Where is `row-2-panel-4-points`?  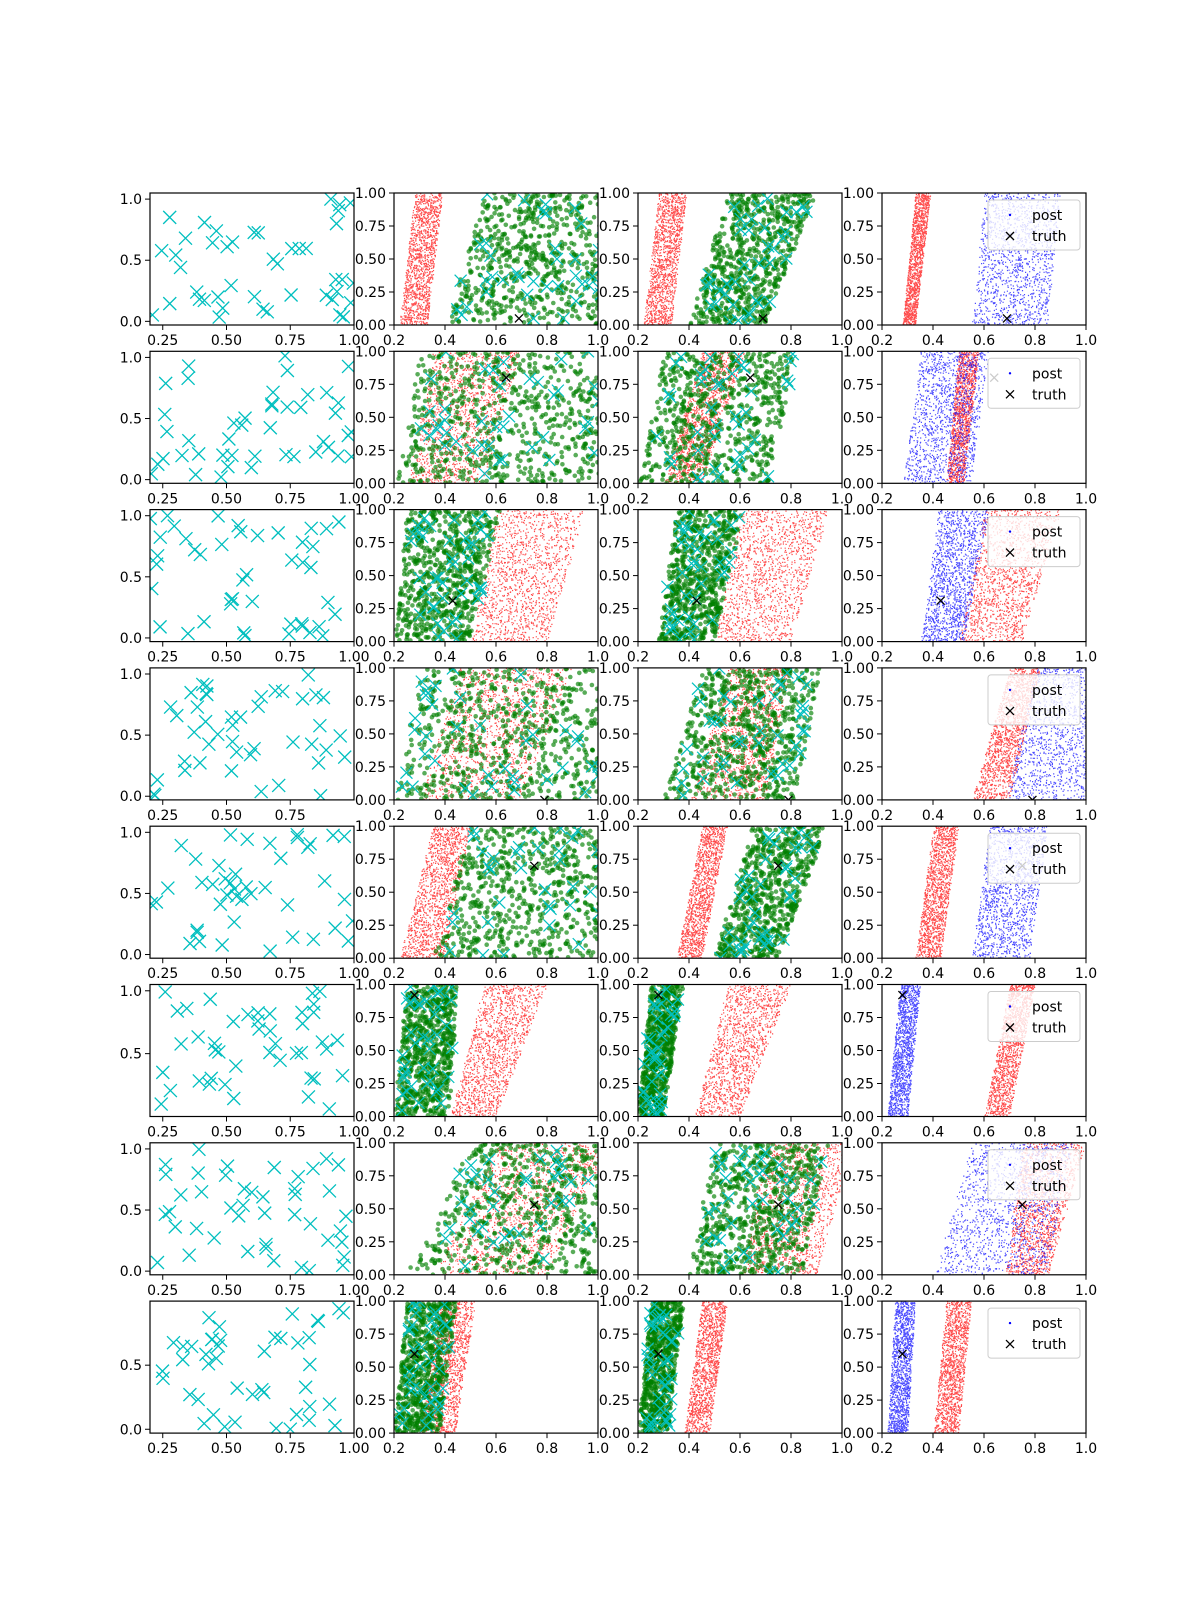 row-2-panel-4-points is located at coordinates (951, 417).